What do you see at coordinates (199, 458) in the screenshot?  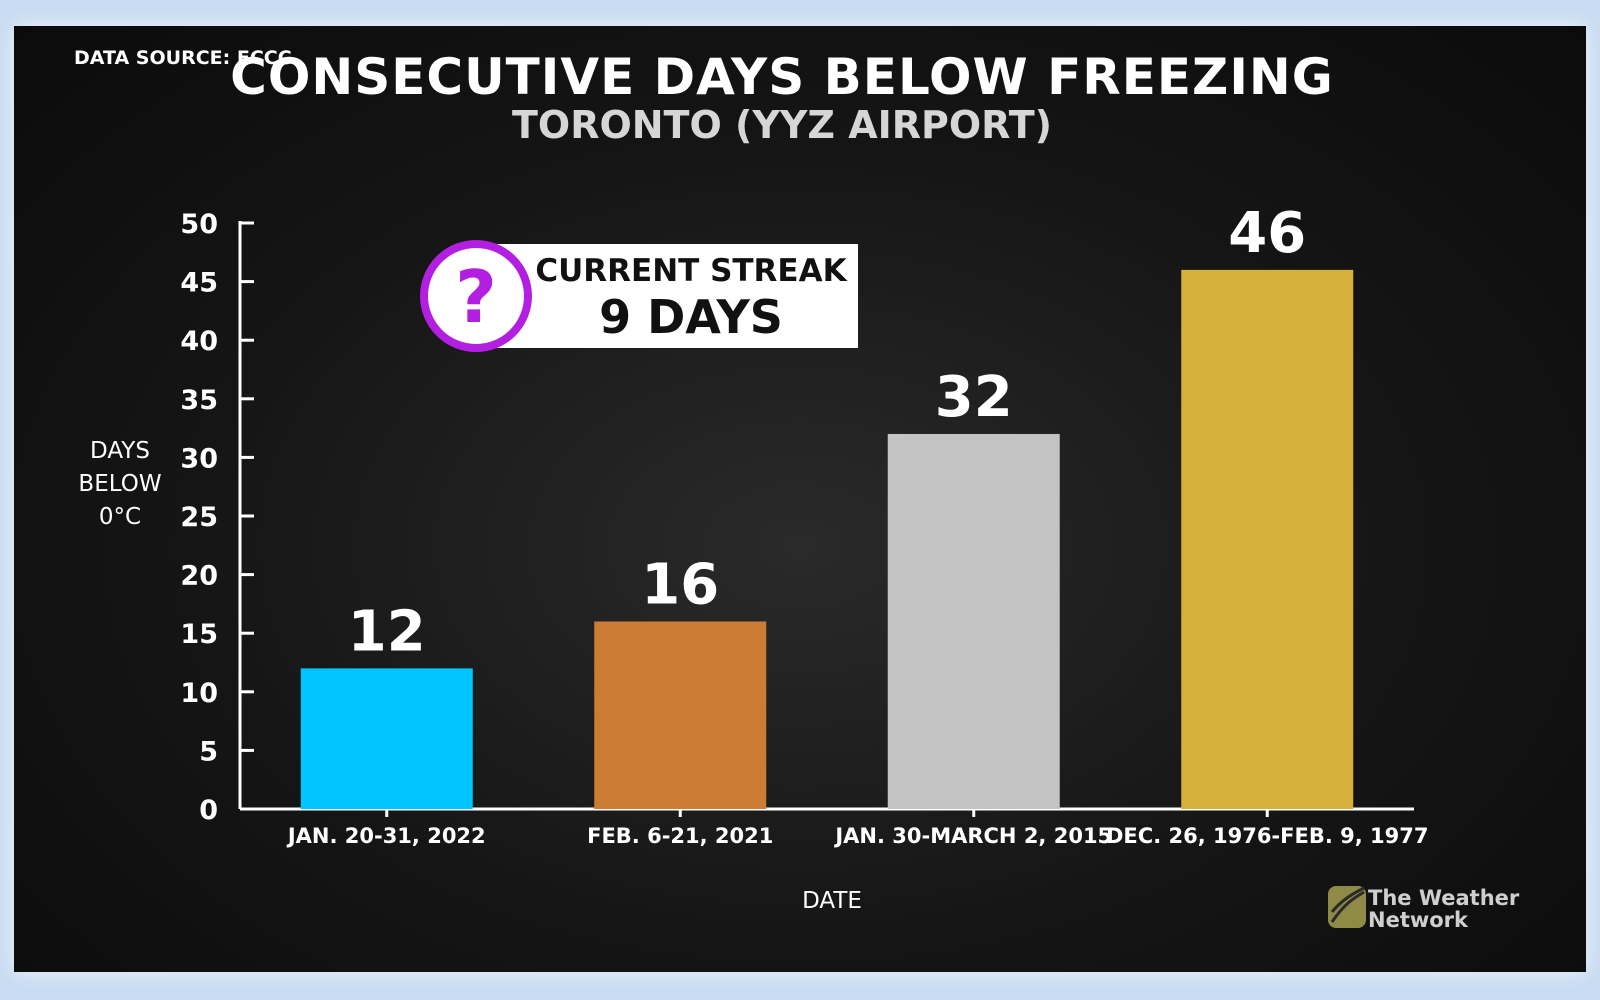 I see `y-tick-label: 30` at bounding box center [199, 458].